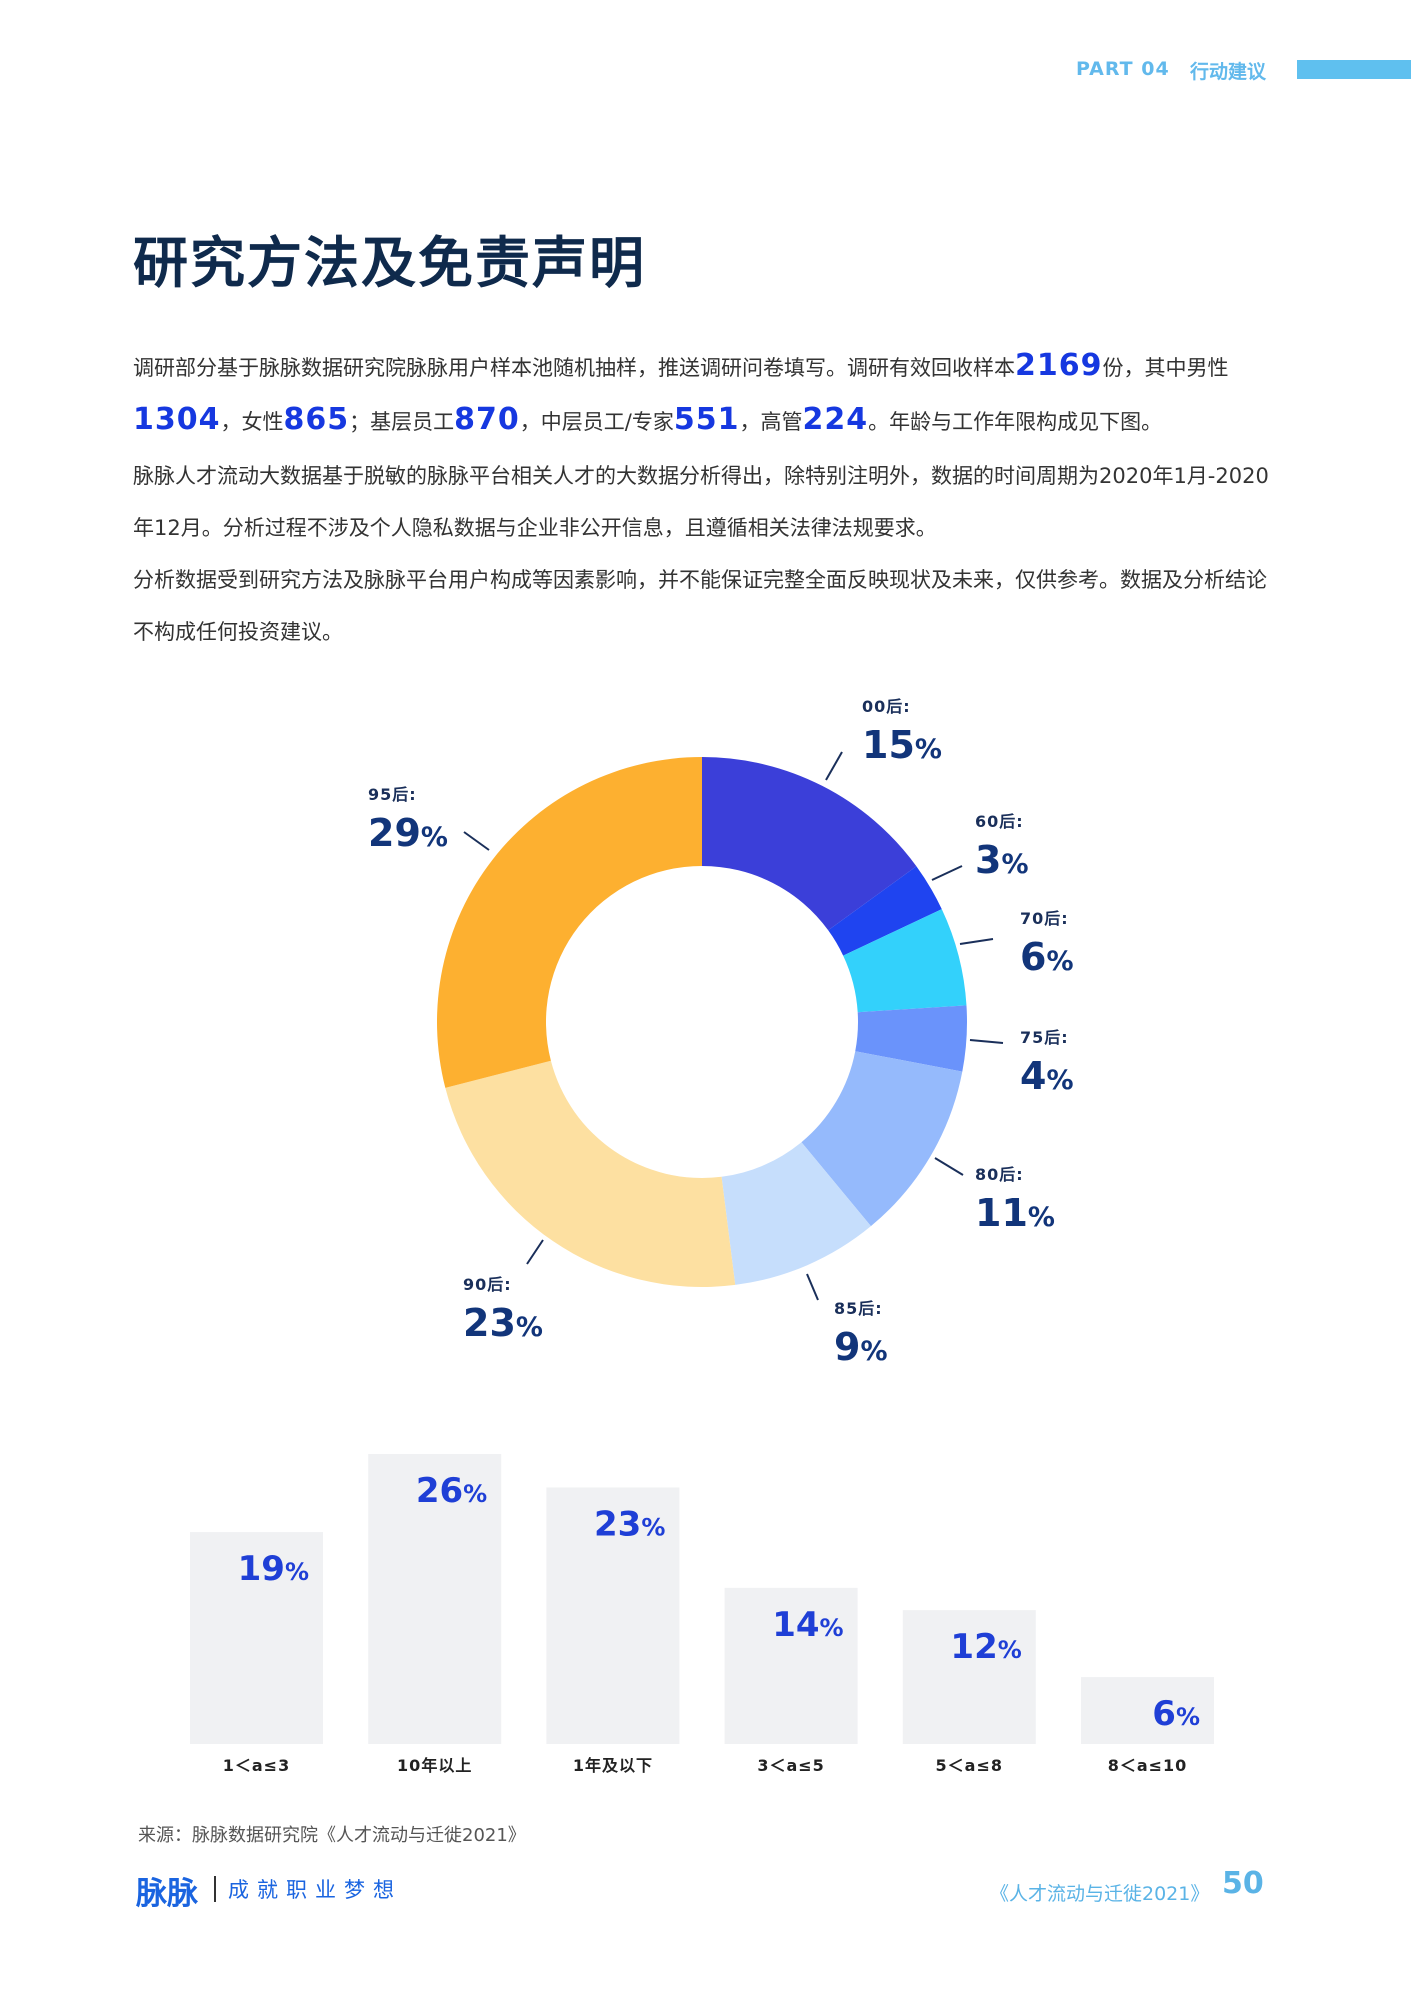 The height and width of the screenshot is (1996, 1411). Describe the element at coordinates (315, 1890) in the screenshot. I see `footer-slogan: 成就职业梦想` at that location.